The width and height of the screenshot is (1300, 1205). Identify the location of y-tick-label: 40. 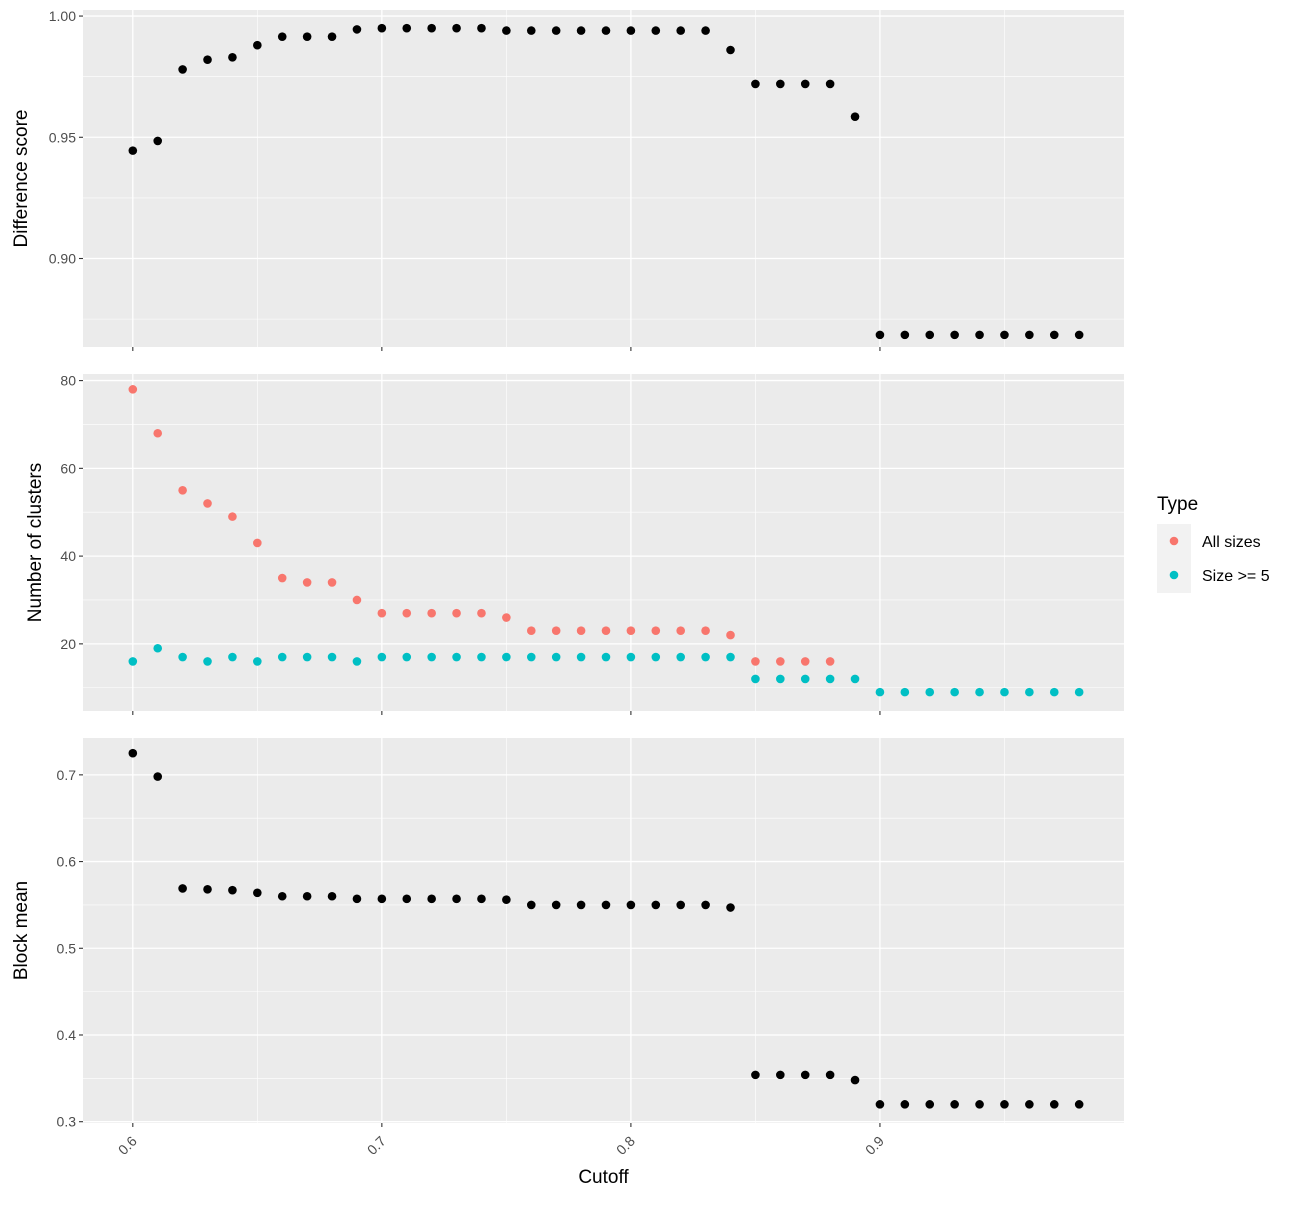
(68, 556).